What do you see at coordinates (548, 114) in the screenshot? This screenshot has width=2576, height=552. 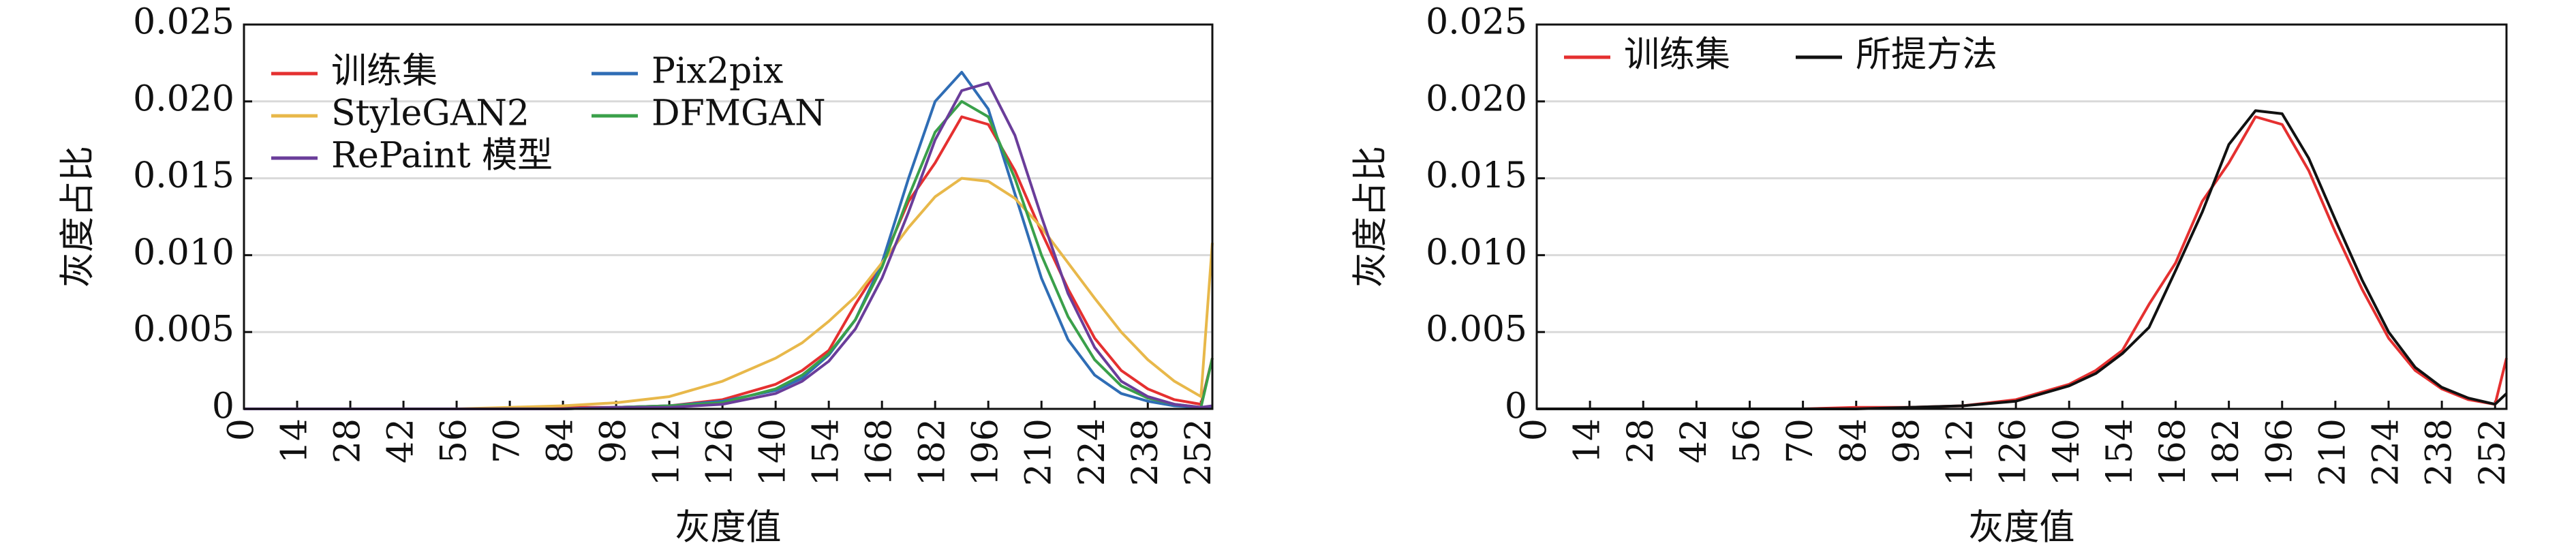 I see `legend: 训练集 Pix2pix StyleGAN2 DFMGAN RePaint 模型` at bounding box center [548, 114].